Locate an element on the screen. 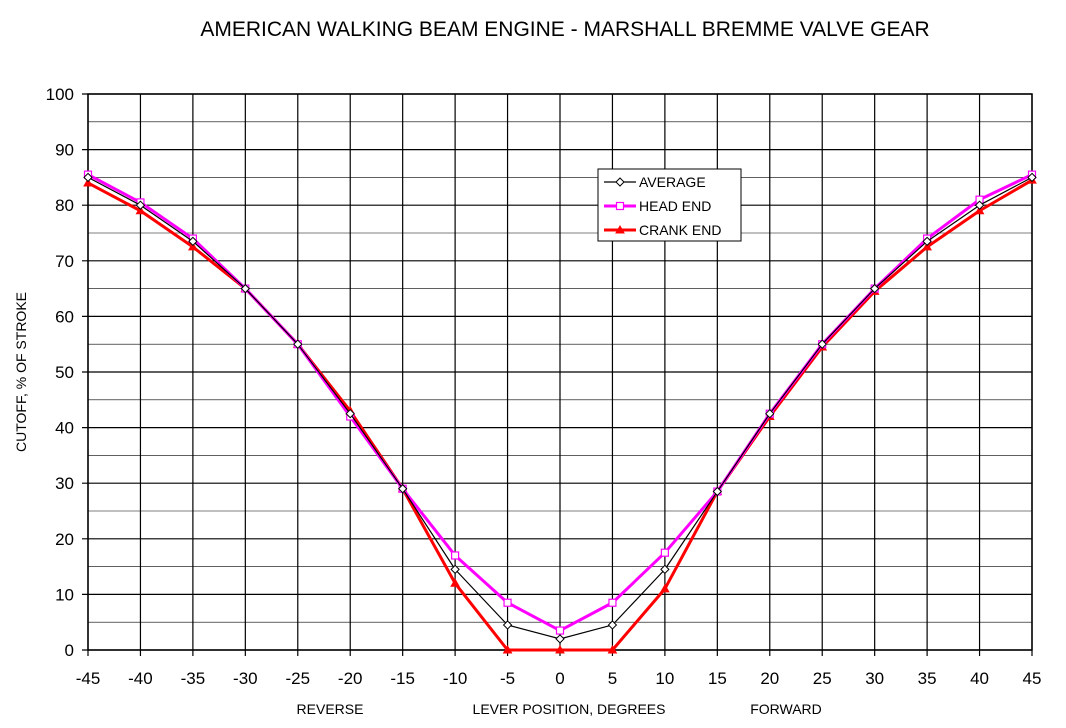 The width and height of the screenshot is (1066, 728). legend-label: AVERAGE is located at coordinates (672, 182).